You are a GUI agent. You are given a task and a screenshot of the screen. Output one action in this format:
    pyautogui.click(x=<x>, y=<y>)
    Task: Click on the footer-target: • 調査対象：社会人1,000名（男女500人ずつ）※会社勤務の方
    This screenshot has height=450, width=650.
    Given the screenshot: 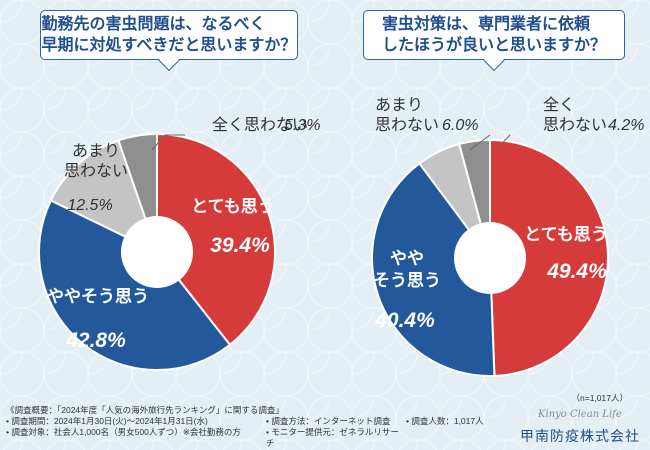 What is the action you would take?
    pyautogui.click(x=123, y=432)
    